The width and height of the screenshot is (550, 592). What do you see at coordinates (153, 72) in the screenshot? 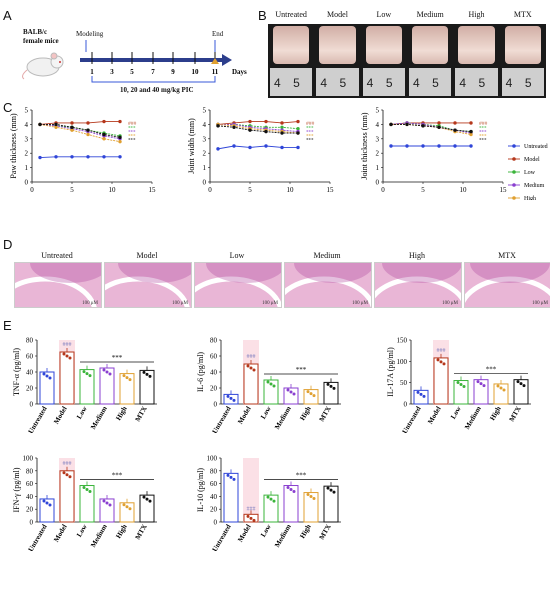
I see `day-label: 7` at bounding box center [153, 72].